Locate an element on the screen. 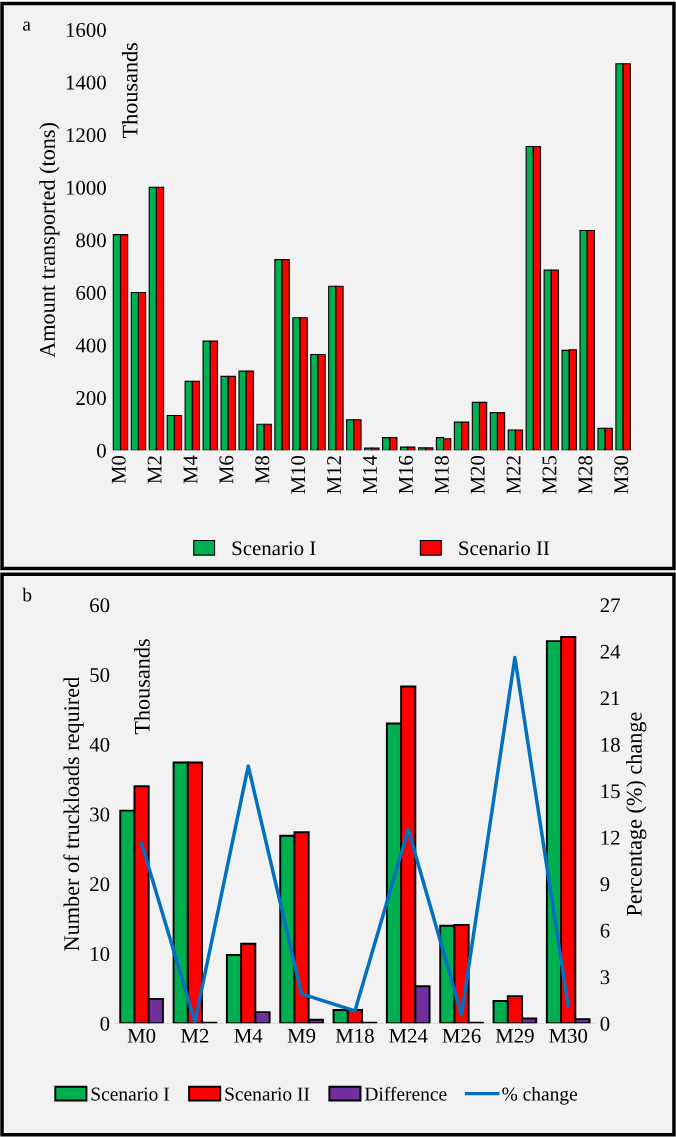 Image resolution: width=676 pixels, height=1137 pixels. y-tick-label: 30 is located at coordinates (100, 814).